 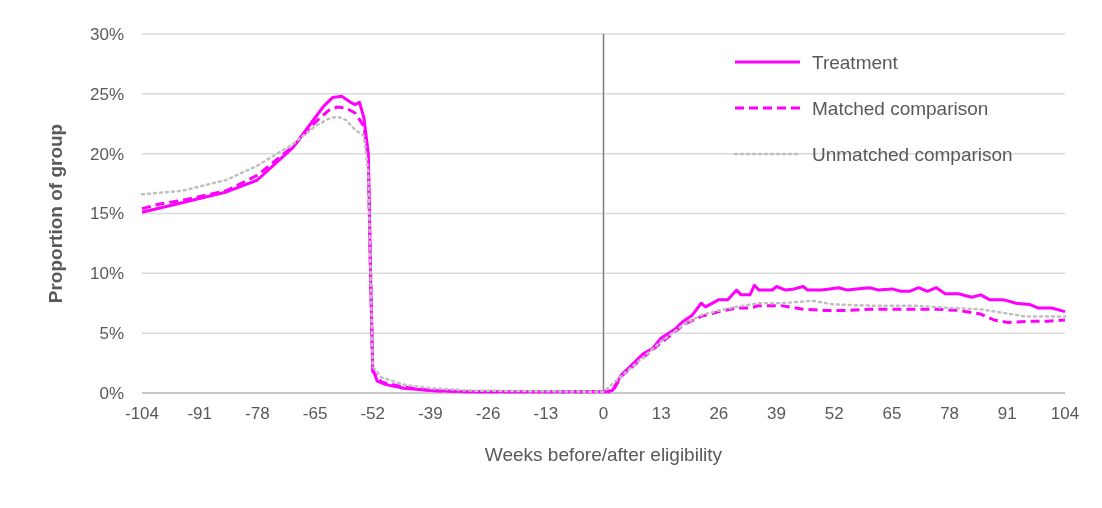 I want to click on y-tick-label: 0%, so click(x=111, y=393).